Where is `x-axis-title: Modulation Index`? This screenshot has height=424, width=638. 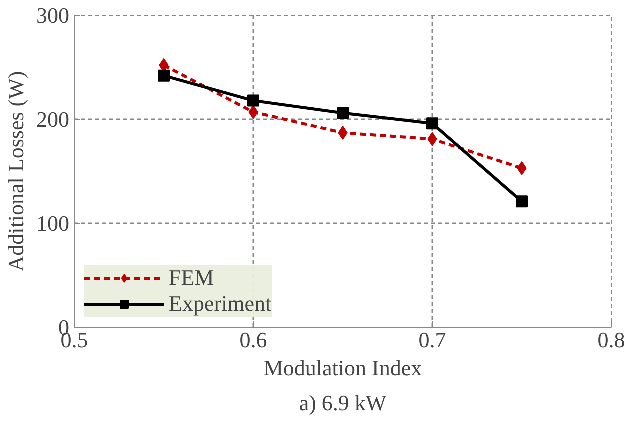 x-axis-title: Modulation Index is located at coordinates (343, 368).